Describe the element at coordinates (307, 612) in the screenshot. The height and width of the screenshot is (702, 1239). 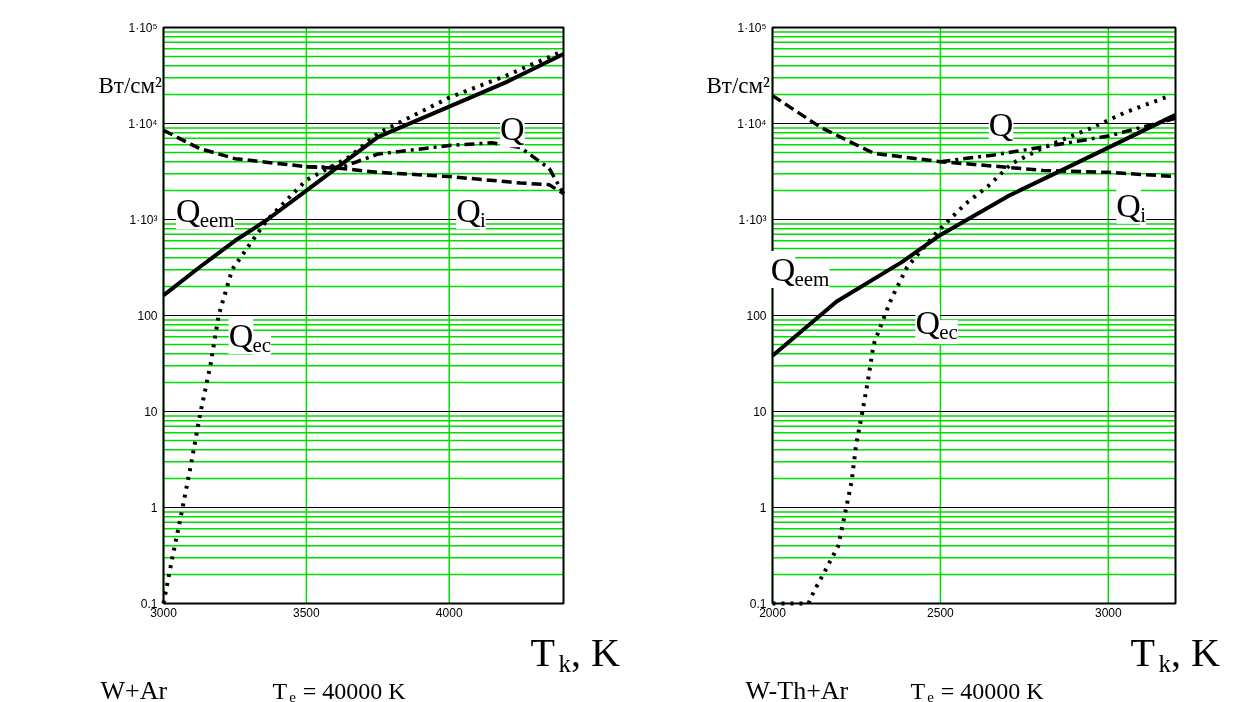
I see `x-tick-label: 3500` at that location.